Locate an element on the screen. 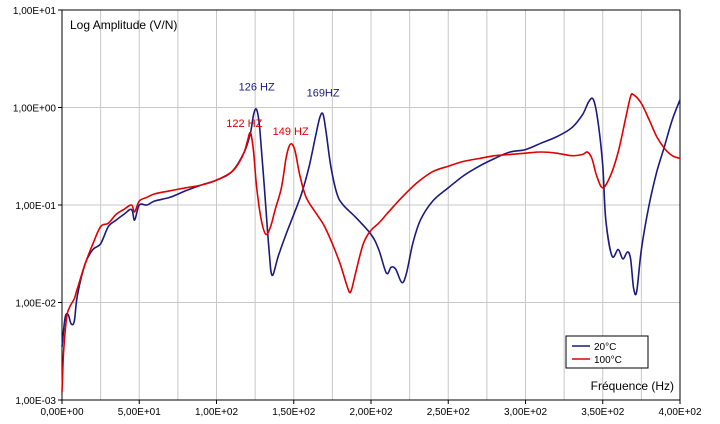  x-tick-label: 2,50E+02 is located at coordinates (449, 412).